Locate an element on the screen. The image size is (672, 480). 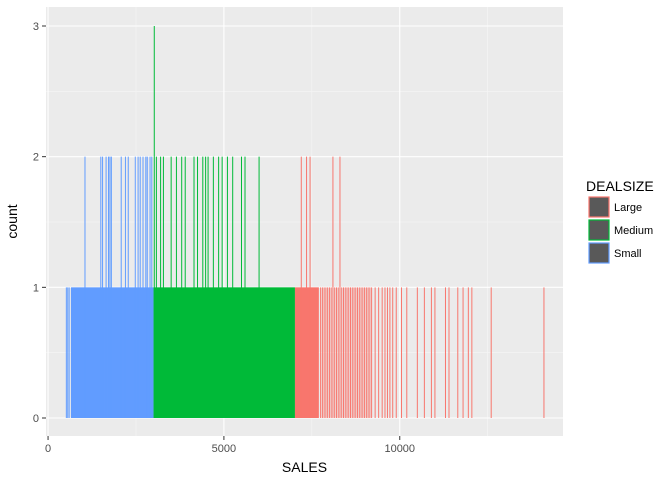
y-axis: 0 1 2 3 is located at coordinates (39, 223).